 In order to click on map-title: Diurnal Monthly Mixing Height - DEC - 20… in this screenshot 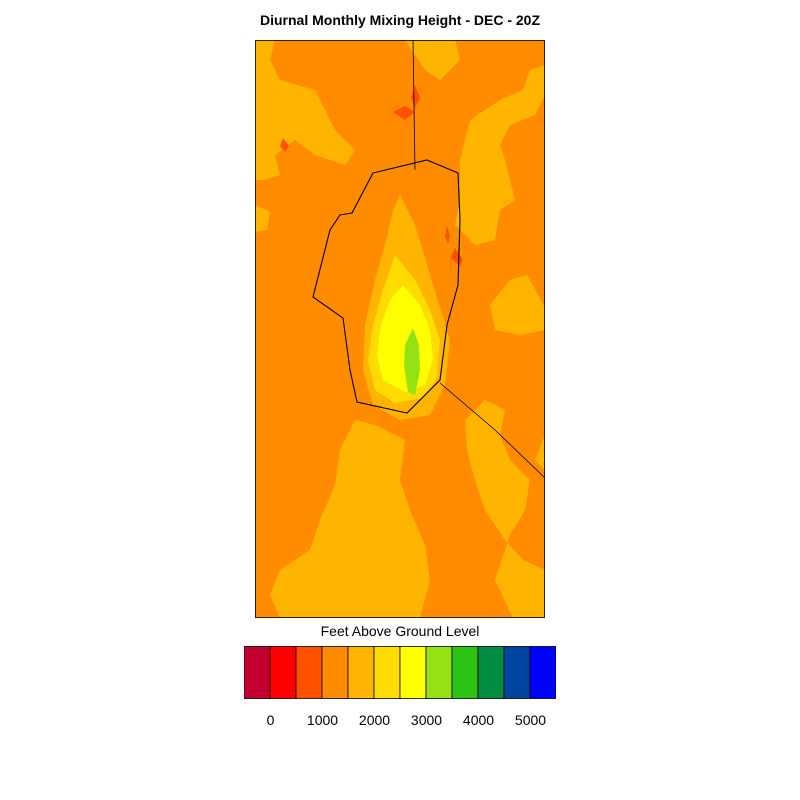, I will do `click(400, 20)`.